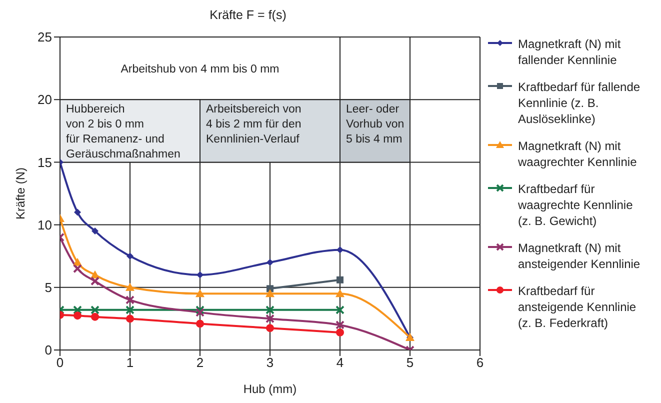  Describe the element at coordinates (375, 125) in the screenshot. I see `band-label: Leer- oder Vorhub von 5 bis 4 mm` at that location.